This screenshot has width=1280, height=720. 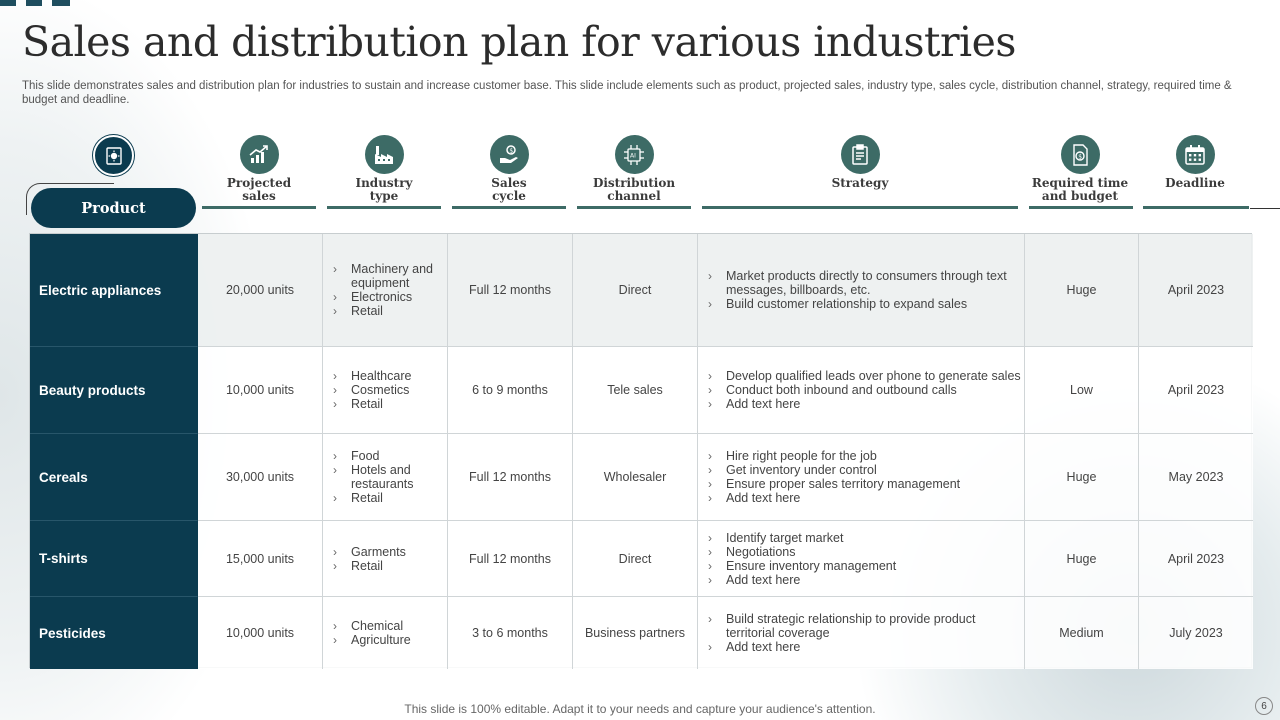 I want to click on document-money-icon: $, so click(x=1080, y=154).